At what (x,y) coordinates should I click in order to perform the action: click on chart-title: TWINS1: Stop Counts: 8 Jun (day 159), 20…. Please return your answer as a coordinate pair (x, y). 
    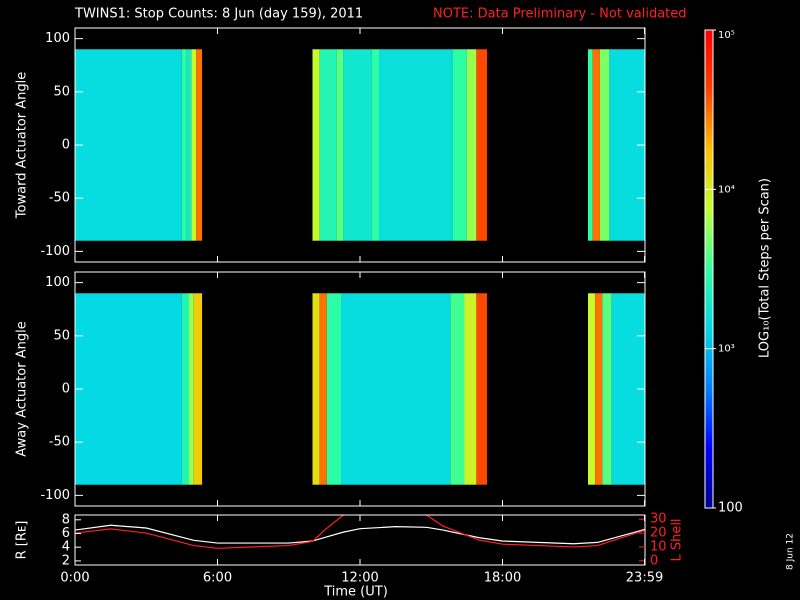
    Looking at the image, I should click on (218, 14).